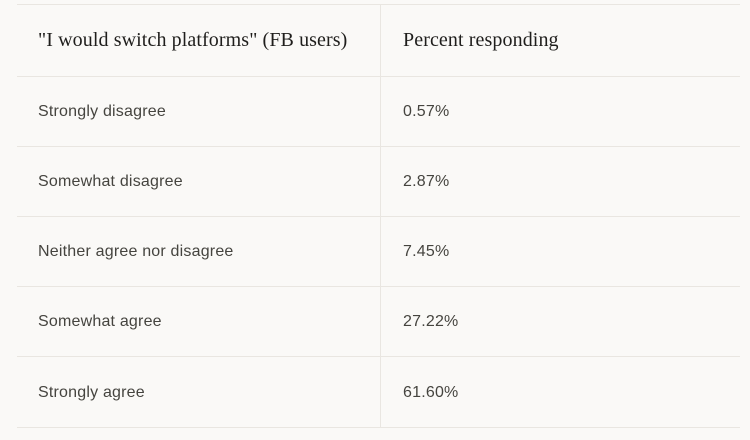 This screenshot has height=440, width=750. What do you see at coordinates (100, 321) in the screenshot?
I see `row-label-somewhat-agree: Somewhat agree` at bounding box center [100, 321].